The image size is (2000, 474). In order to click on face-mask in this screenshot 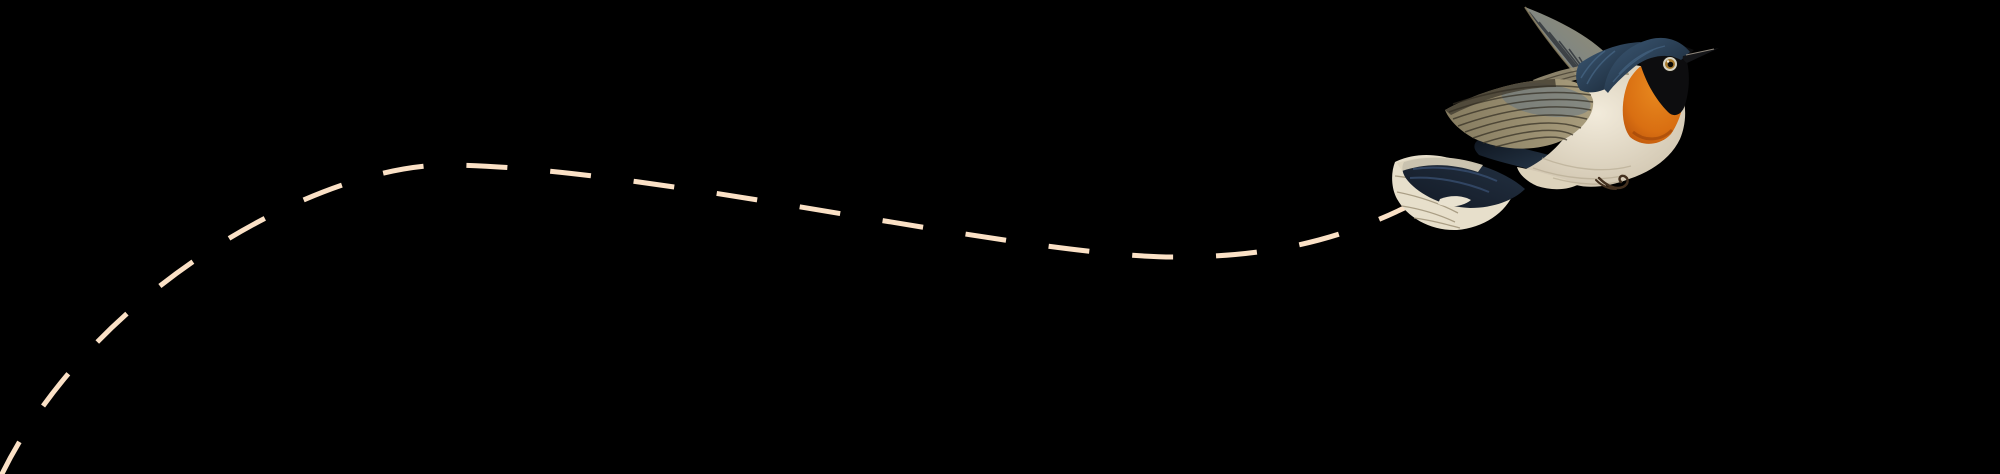, I will do `click(1667, 79)`.